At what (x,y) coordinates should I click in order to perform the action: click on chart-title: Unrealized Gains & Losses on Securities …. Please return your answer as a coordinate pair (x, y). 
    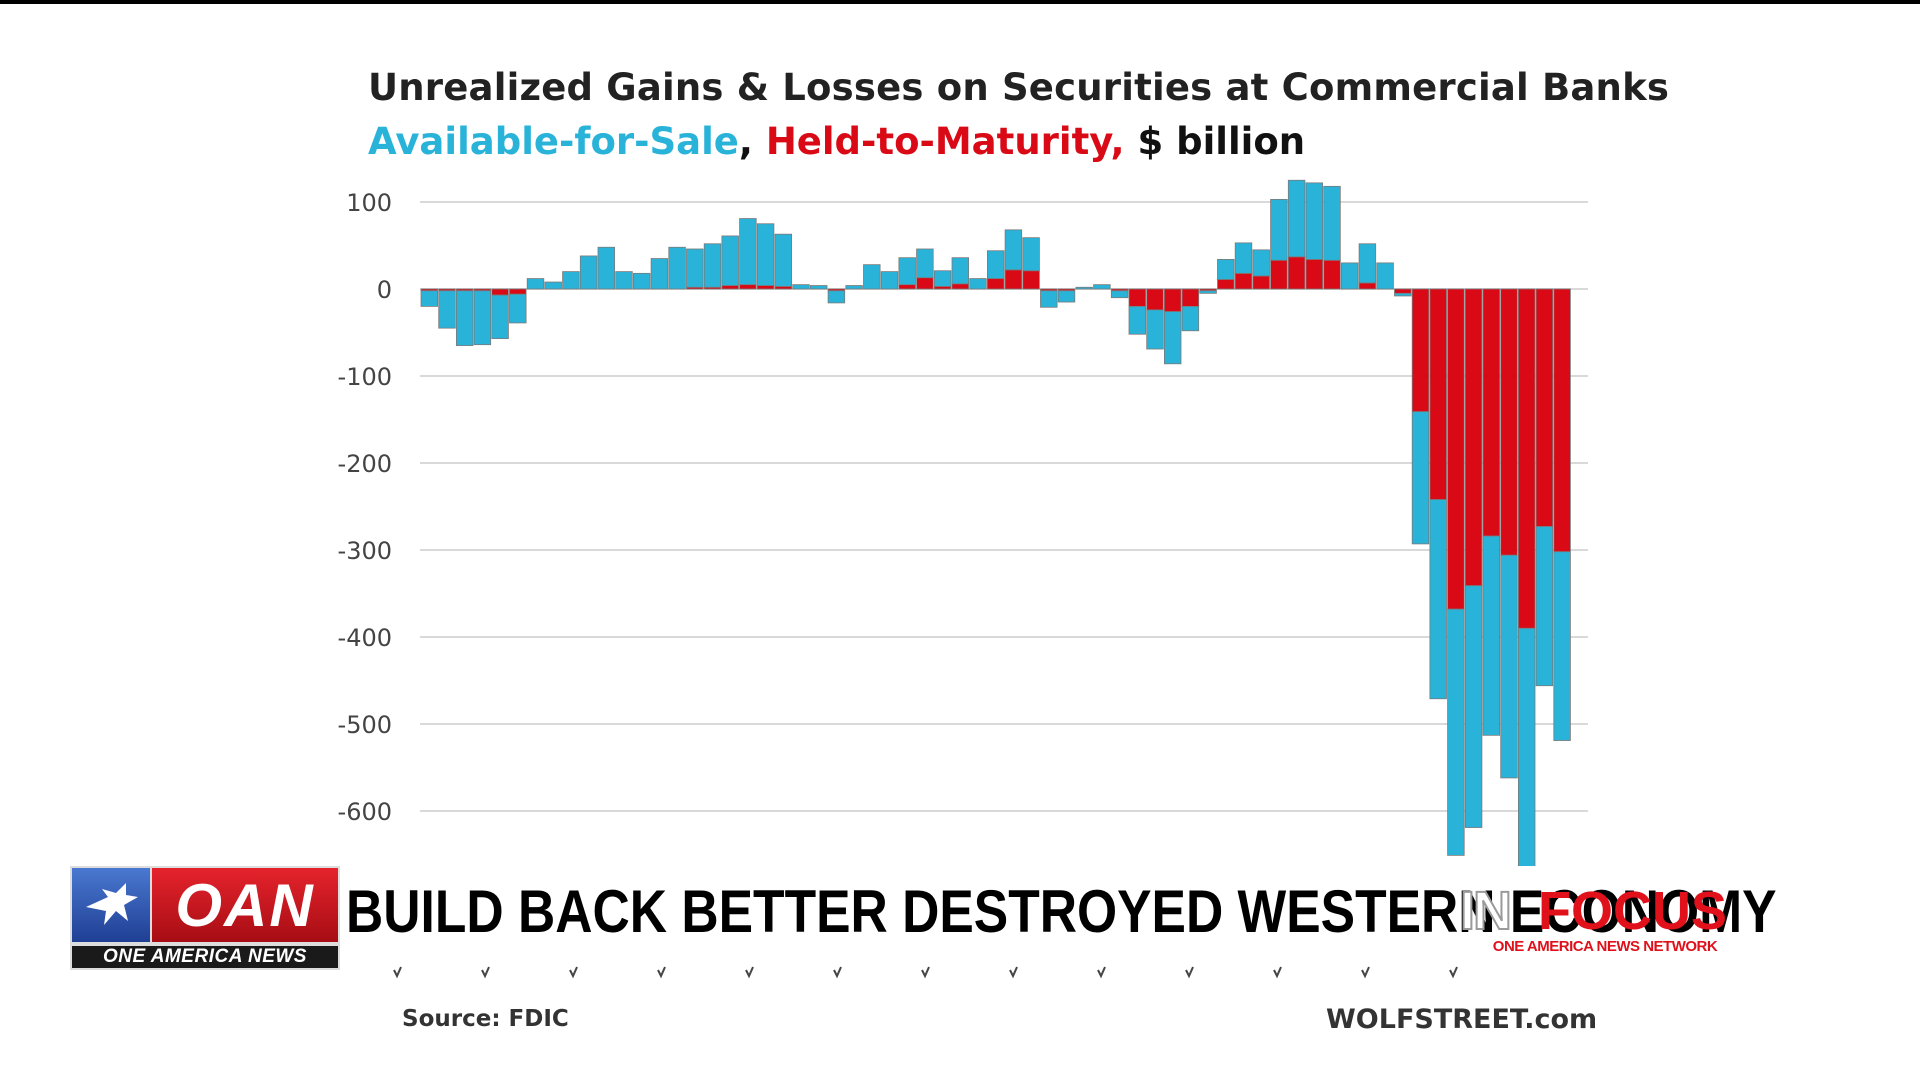
    Looking at the image, I should click on (1019, 87).